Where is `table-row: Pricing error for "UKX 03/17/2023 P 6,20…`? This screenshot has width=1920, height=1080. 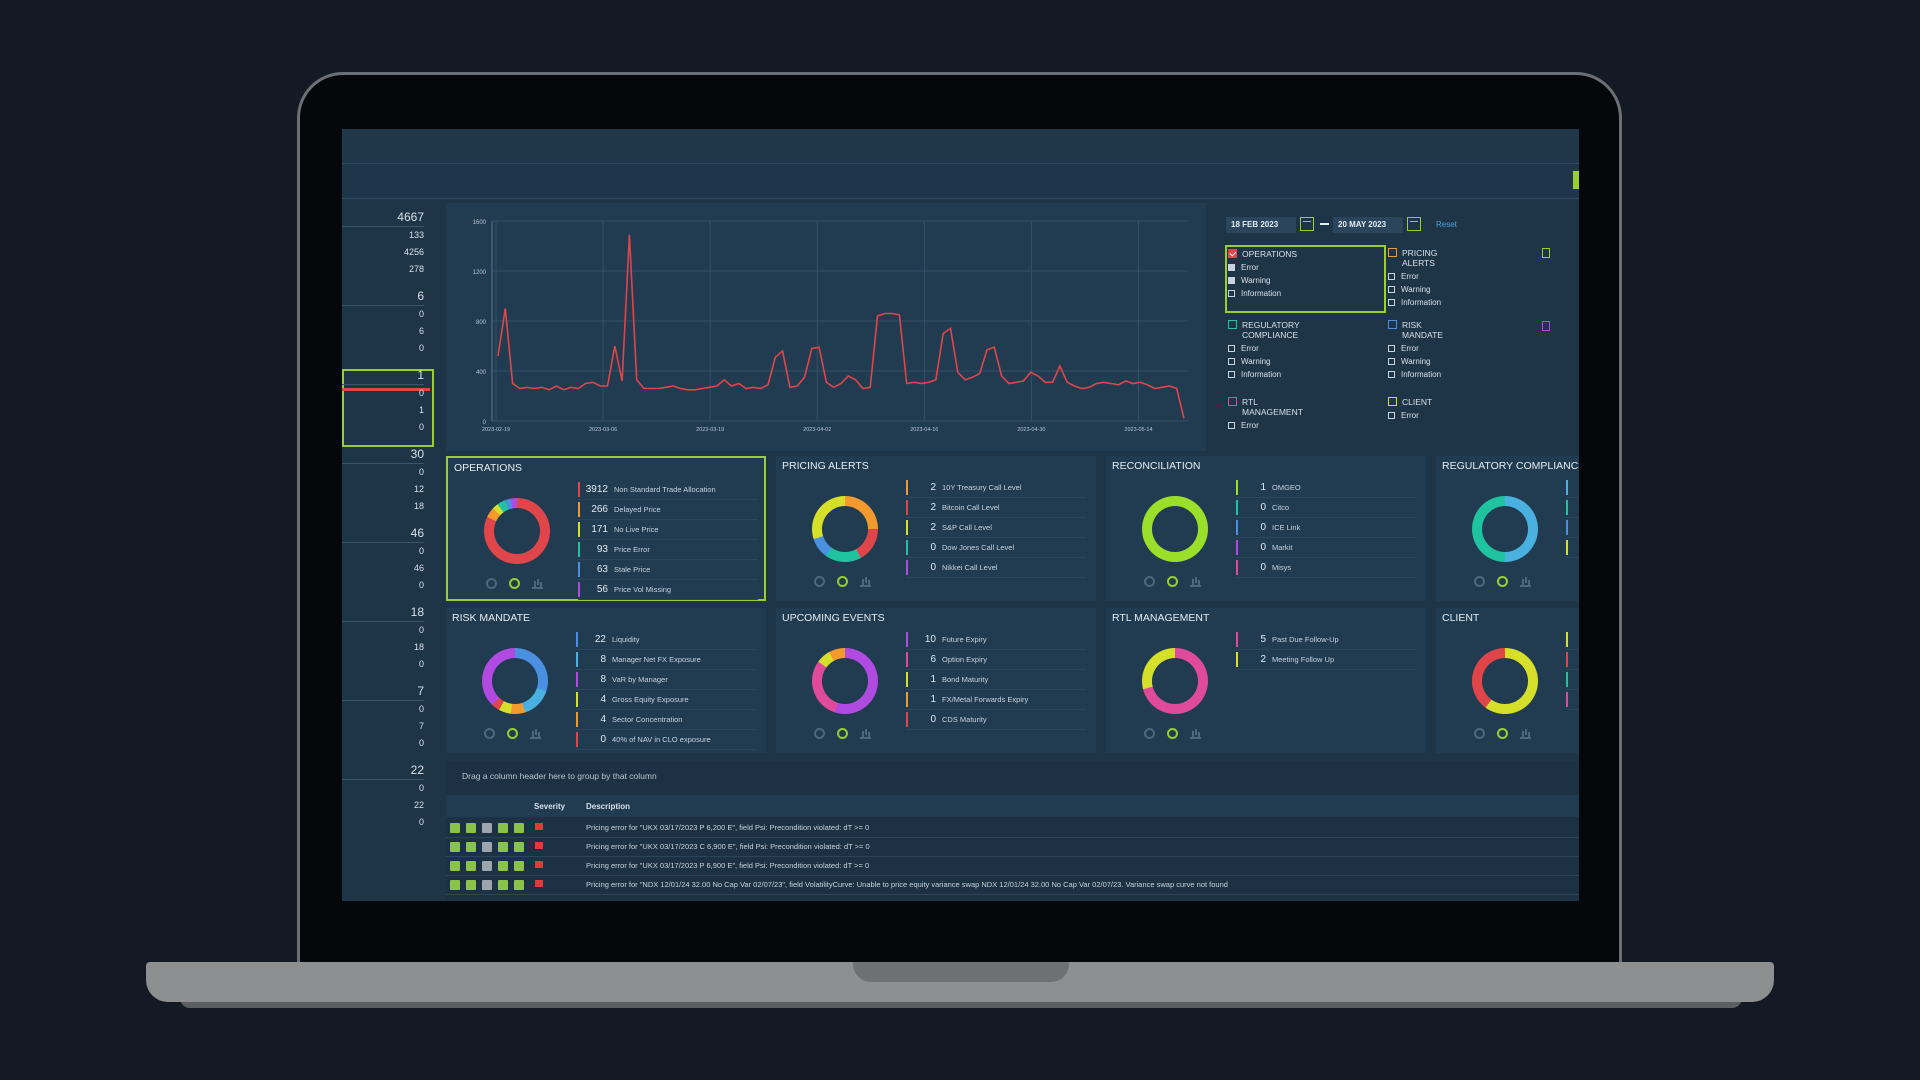 table-row: Pricing error for "UKX 03/17/2023 P 6,20… is located at coordinates (1012, 828).